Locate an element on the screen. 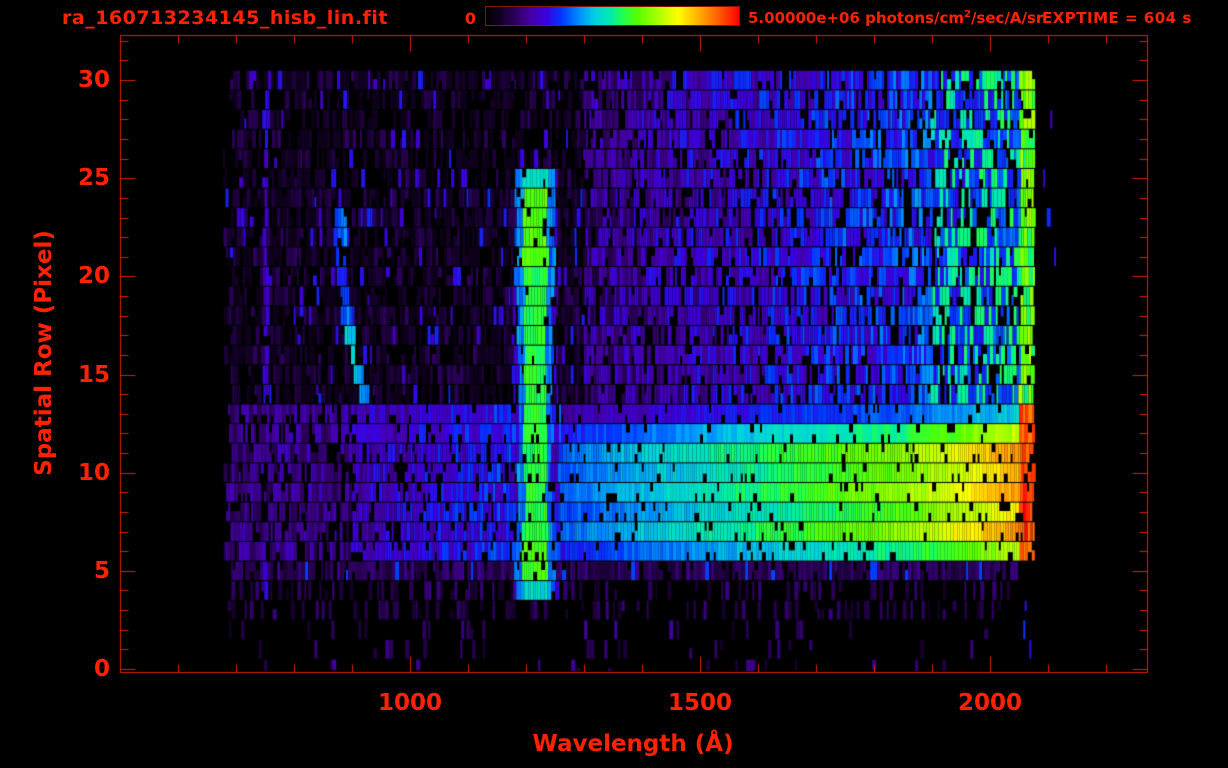 This screenshot has width=1228, height=768. y-tick-label: 15 is located at coordinates (93, 374).